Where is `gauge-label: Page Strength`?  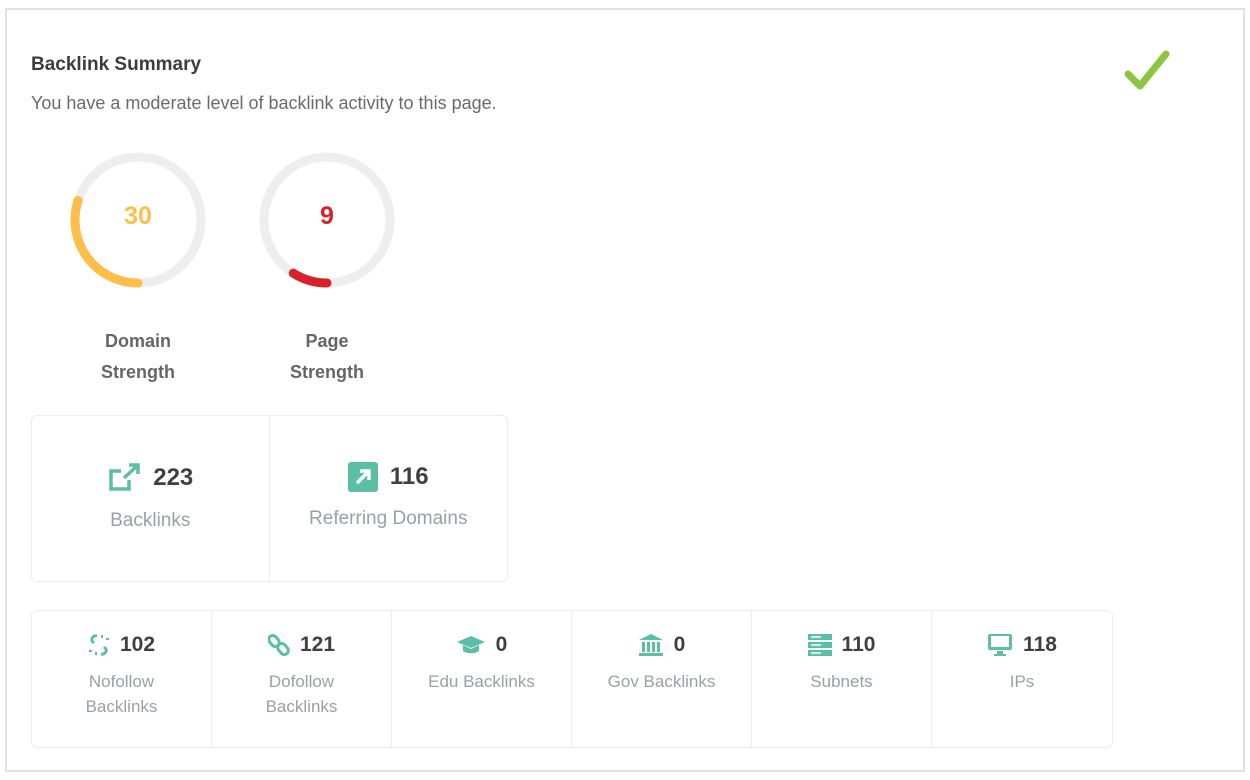 gauge-label: Page Strength is located at coordinates (327, 356).